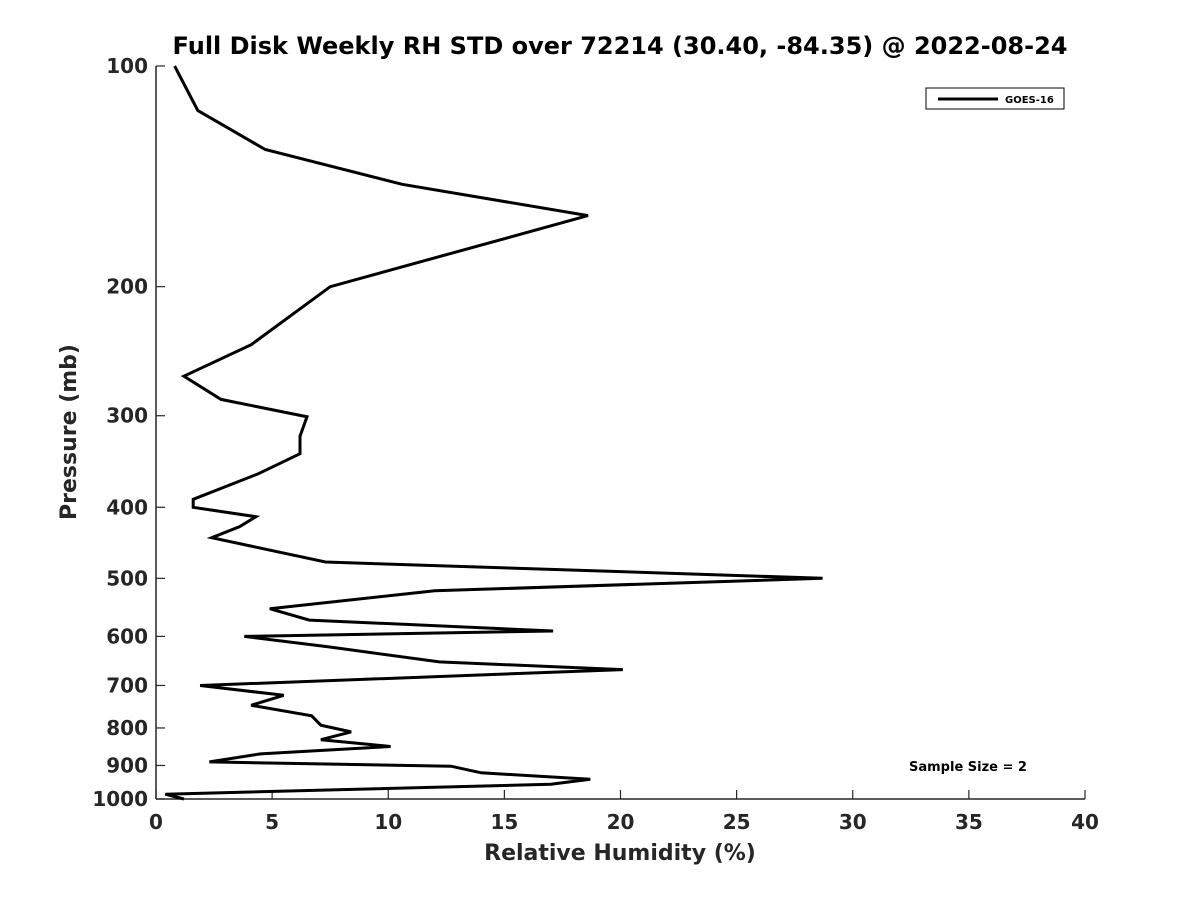 This screenshot has height=900, width=1200. I want to click on x-tick-label: 25, so click(737, 822).